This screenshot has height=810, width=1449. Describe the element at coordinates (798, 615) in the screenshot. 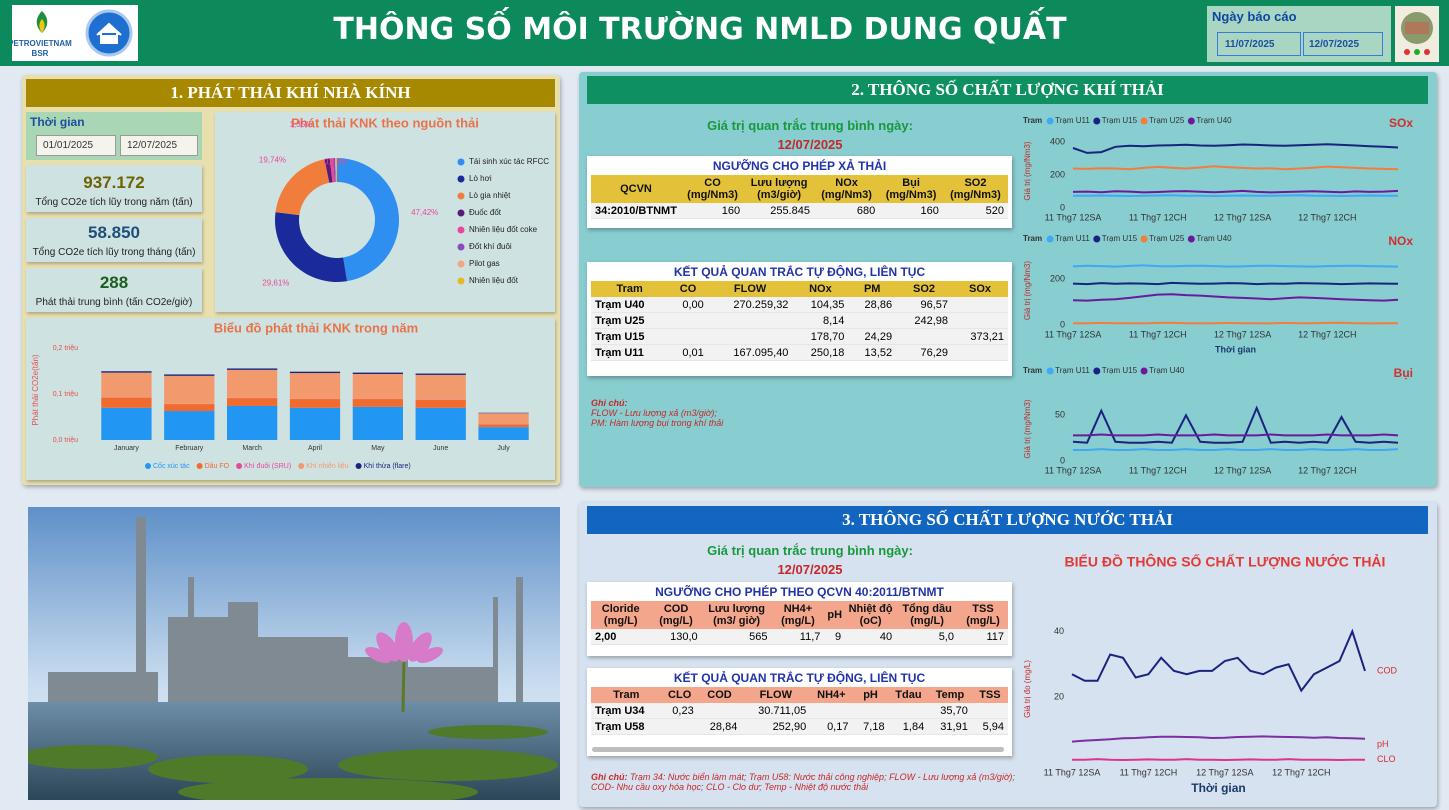

I see `column-header: NH4+ (mg/L)` at that location.